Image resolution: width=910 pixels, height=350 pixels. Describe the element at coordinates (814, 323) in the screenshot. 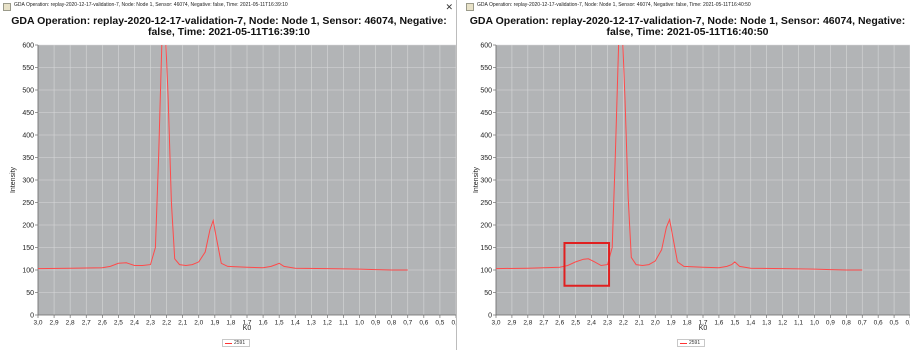

I see `x-tick-label: 1,0` at that location.